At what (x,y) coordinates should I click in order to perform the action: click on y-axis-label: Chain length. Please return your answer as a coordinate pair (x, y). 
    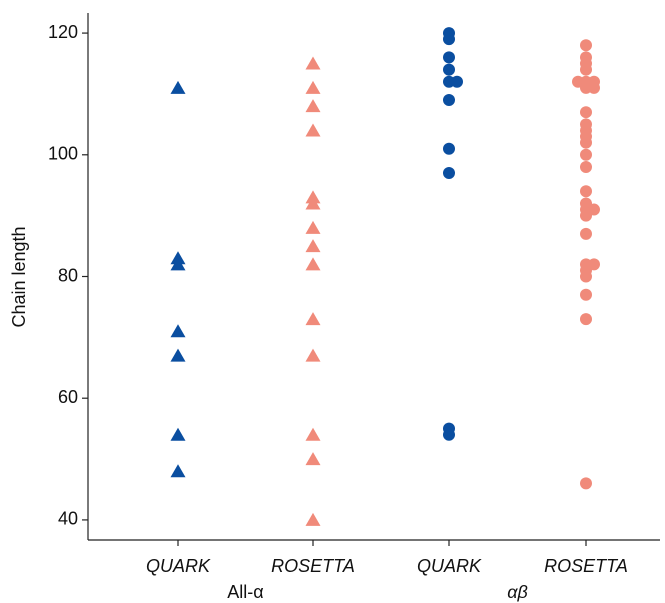
    Looking at the image, I should click on (19, 276).